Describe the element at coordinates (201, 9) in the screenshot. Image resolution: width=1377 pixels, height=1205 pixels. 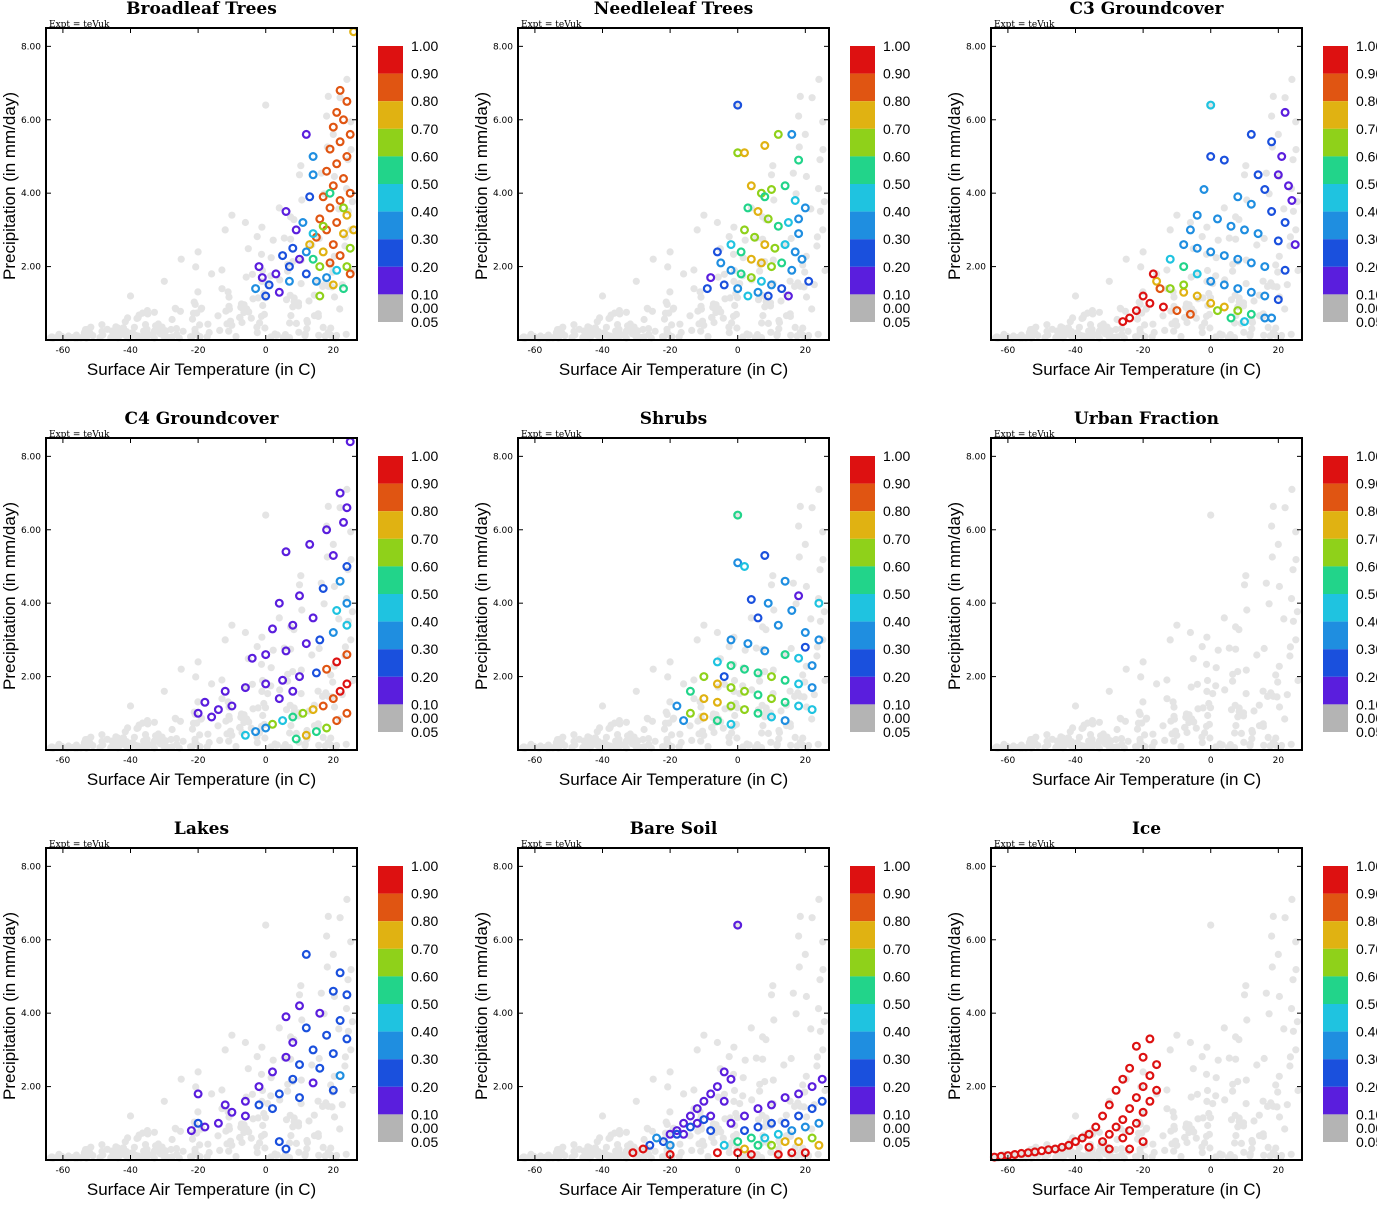
I see `panel-title: Broadleaf Trees` at that location.